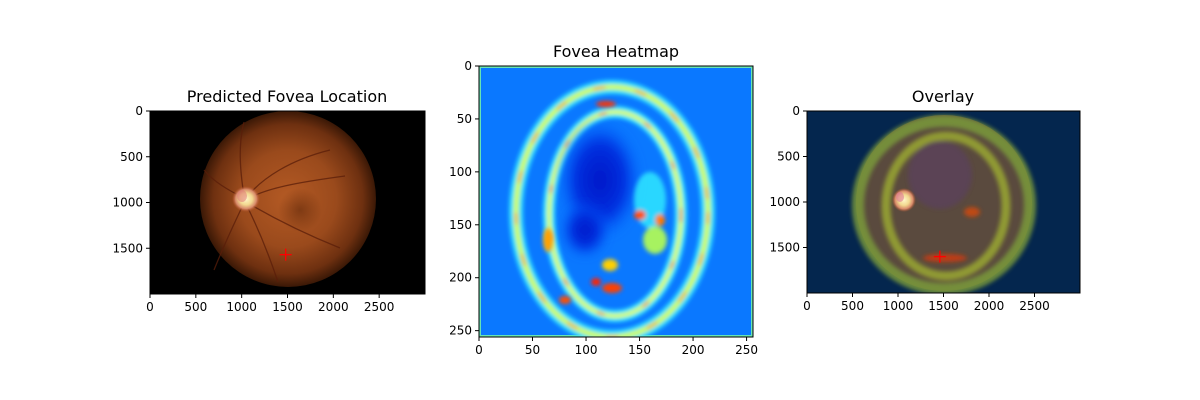  I want to click on title-predicted-fovea: Predicted Fovea Location, so click(287, 96).